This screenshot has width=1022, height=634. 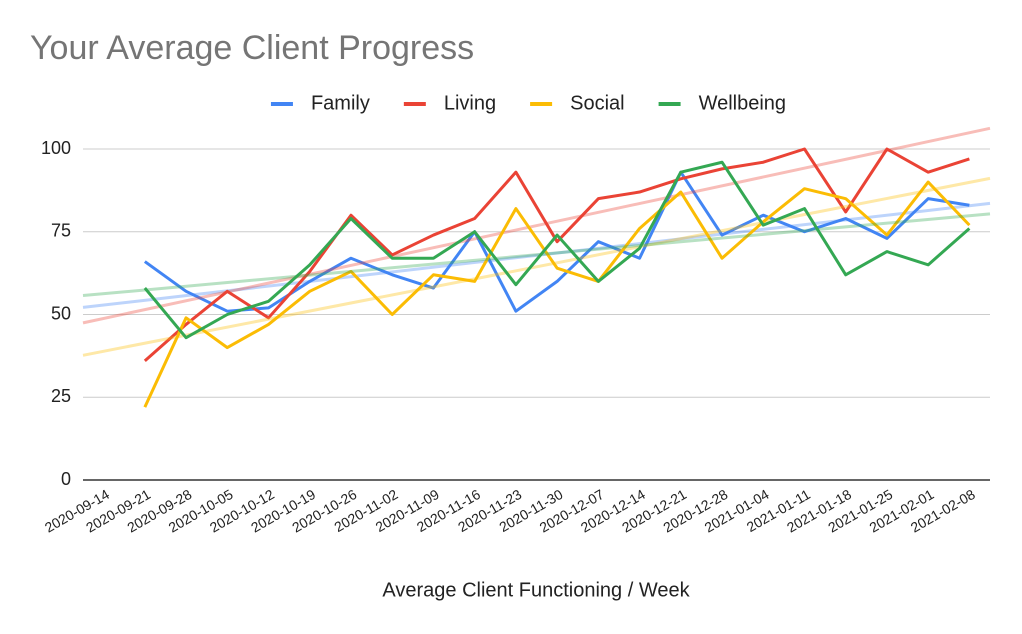 What do you see at coordinates (470, 103) in the screenshot?
I see `legend-label: Living` at bounding box center [470, 103].